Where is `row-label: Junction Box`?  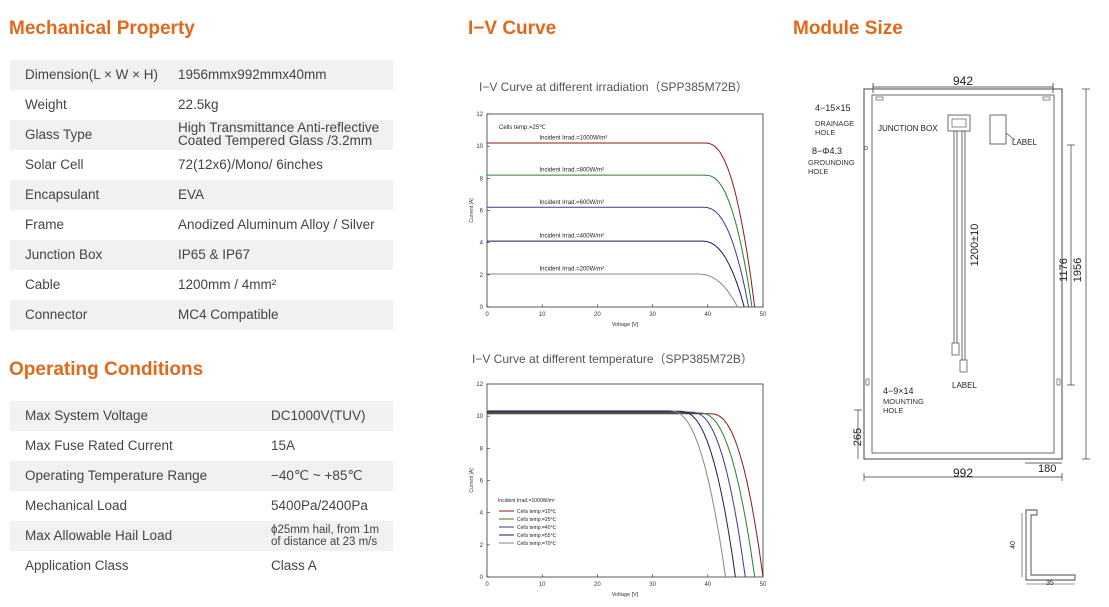
row-label: Junction Box is located at coordinates (64, 254).